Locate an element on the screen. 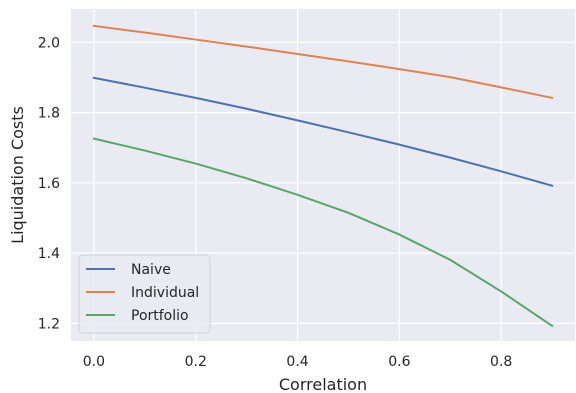  y-tick-labels: 1.2 1.4 1.6 1.8 2.0 is located at coordinates (49, 183).